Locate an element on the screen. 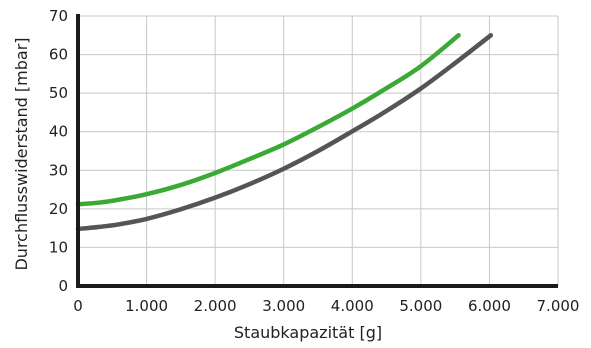 The width and height of the screenshot is (591, 348). x-tick-label: 7.000 is located at coordinates (558, 306).